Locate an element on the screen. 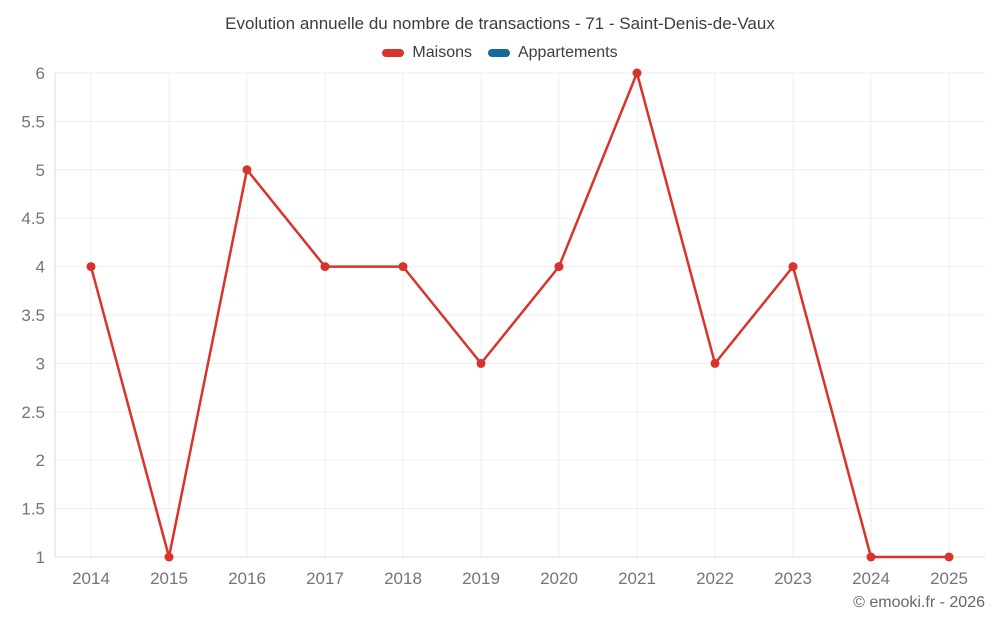  y-tick-label: 6 is located at coordinates (40, 73).